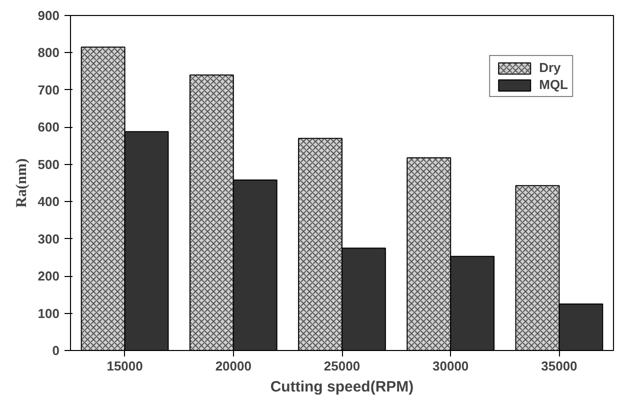 The width and height of the screenshot is (623, 405). I want to click on y-tick-label: 400, so click(49, 202).